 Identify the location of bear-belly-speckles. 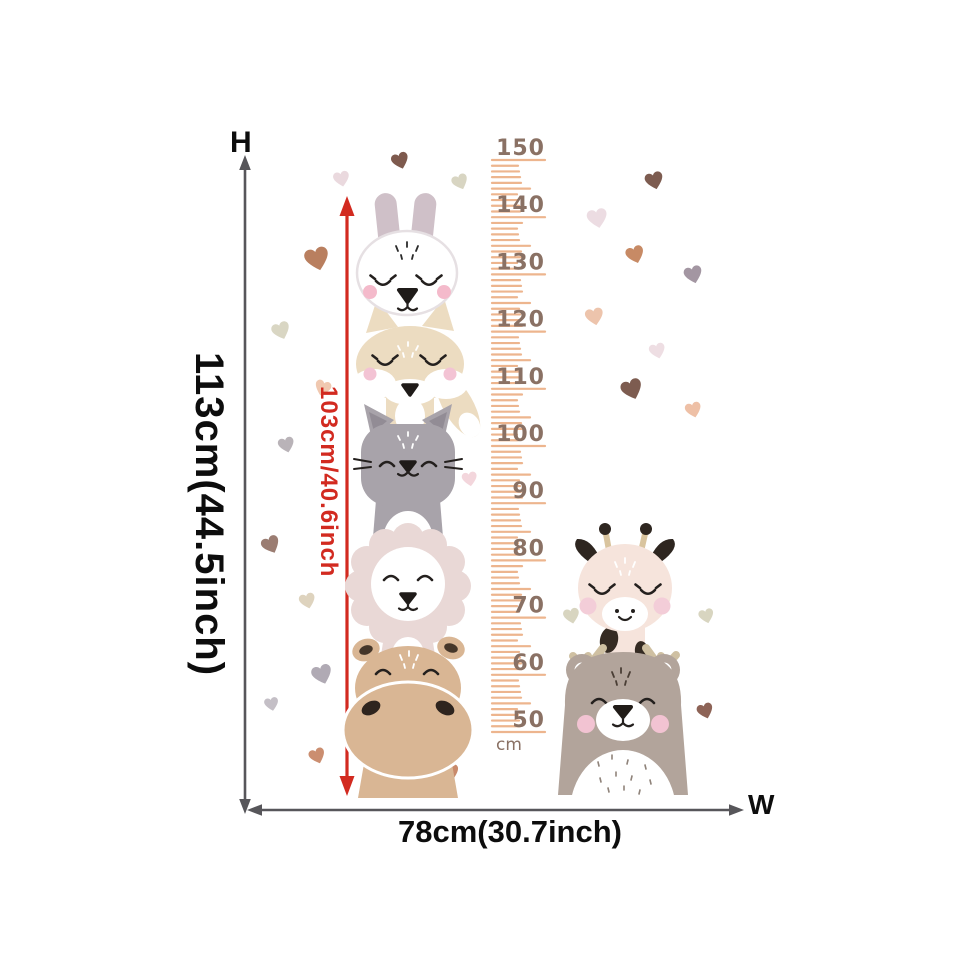
(624, 774).